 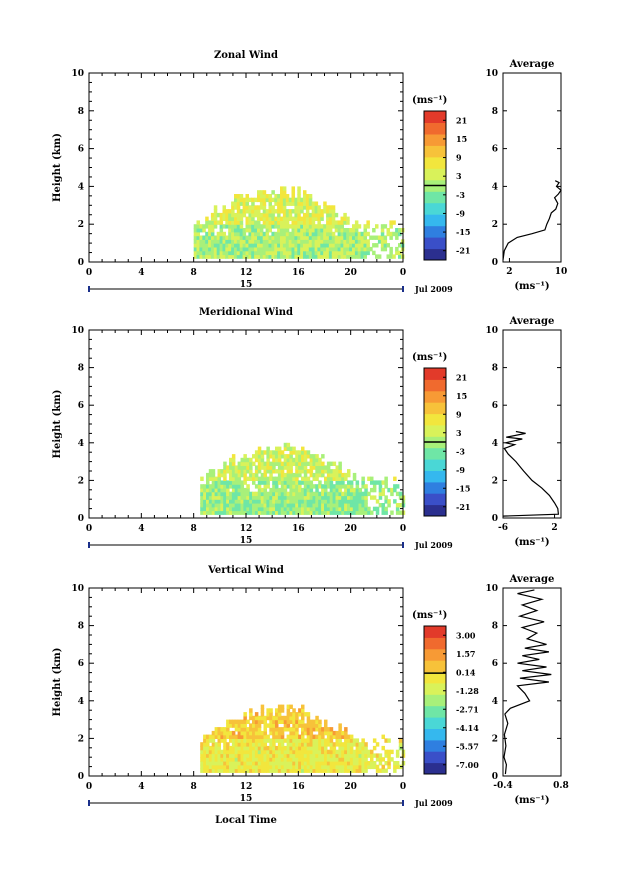 I want to click on colorbar-tick-label: -4.14, so click(x=467, y=728).